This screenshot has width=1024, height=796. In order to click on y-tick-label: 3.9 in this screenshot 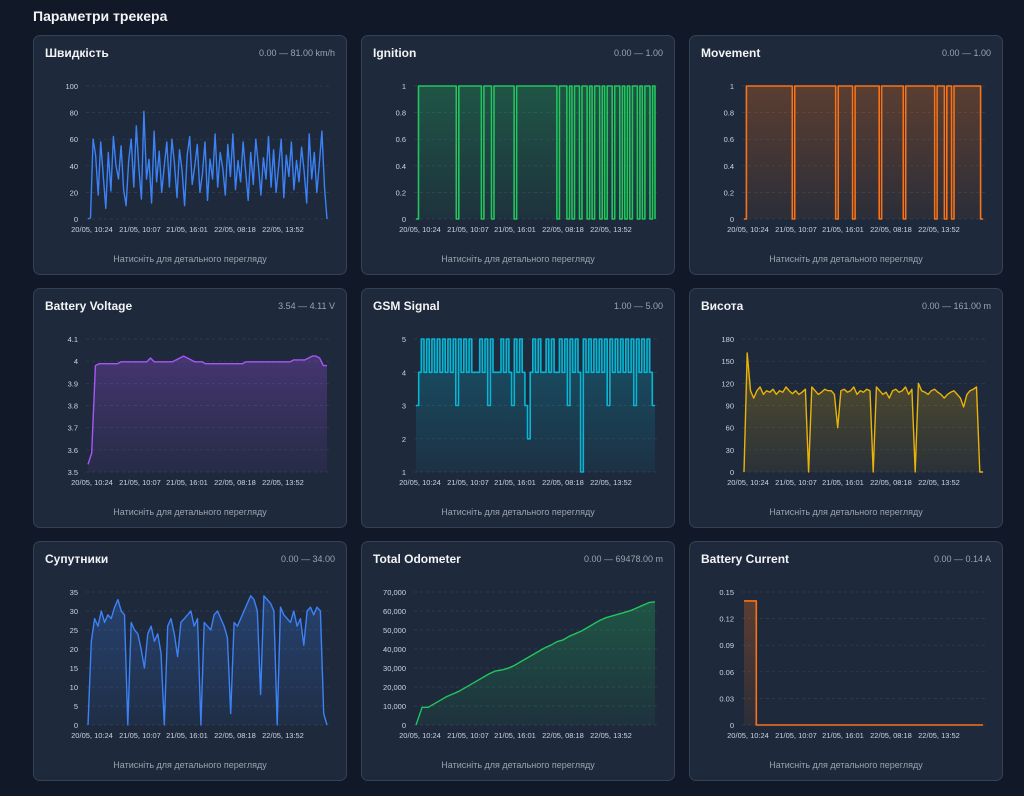, I will do `click(73, 383)`.